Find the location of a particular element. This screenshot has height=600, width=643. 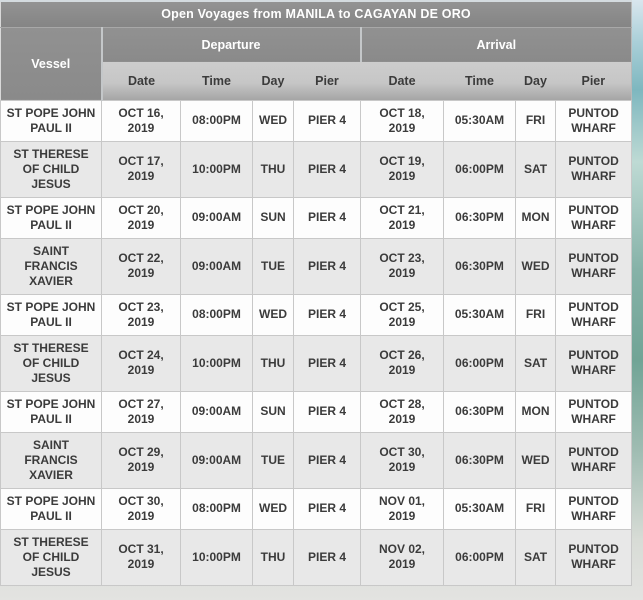

arrival-group-header: Arrival is located at coordinates (495, 44).